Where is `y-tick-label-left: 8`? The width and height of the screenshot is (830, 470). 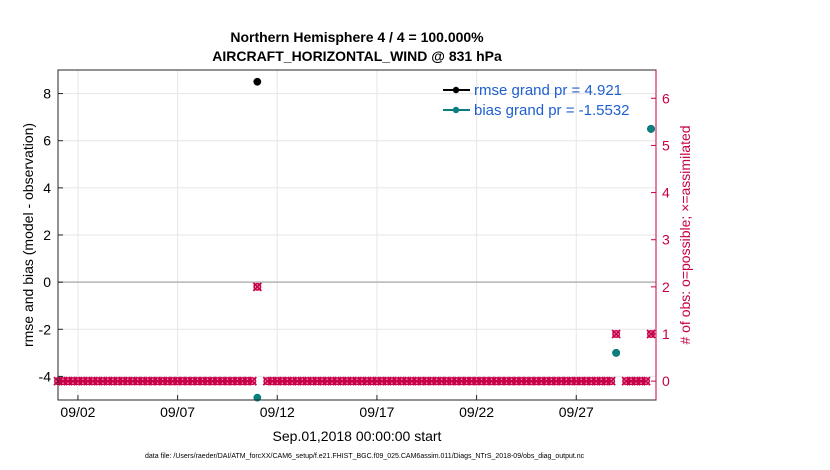
y-tick-label-left: 8 is located at coordinates (47, 94).